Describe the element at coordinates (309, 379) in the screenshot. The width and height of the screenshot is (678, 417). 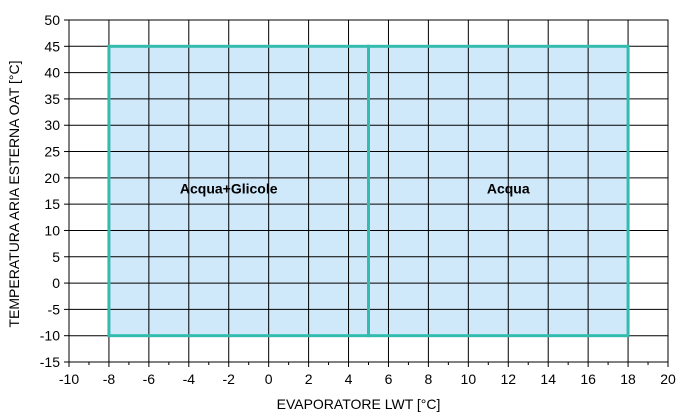
I see `x-tick-label: 2` at that location.